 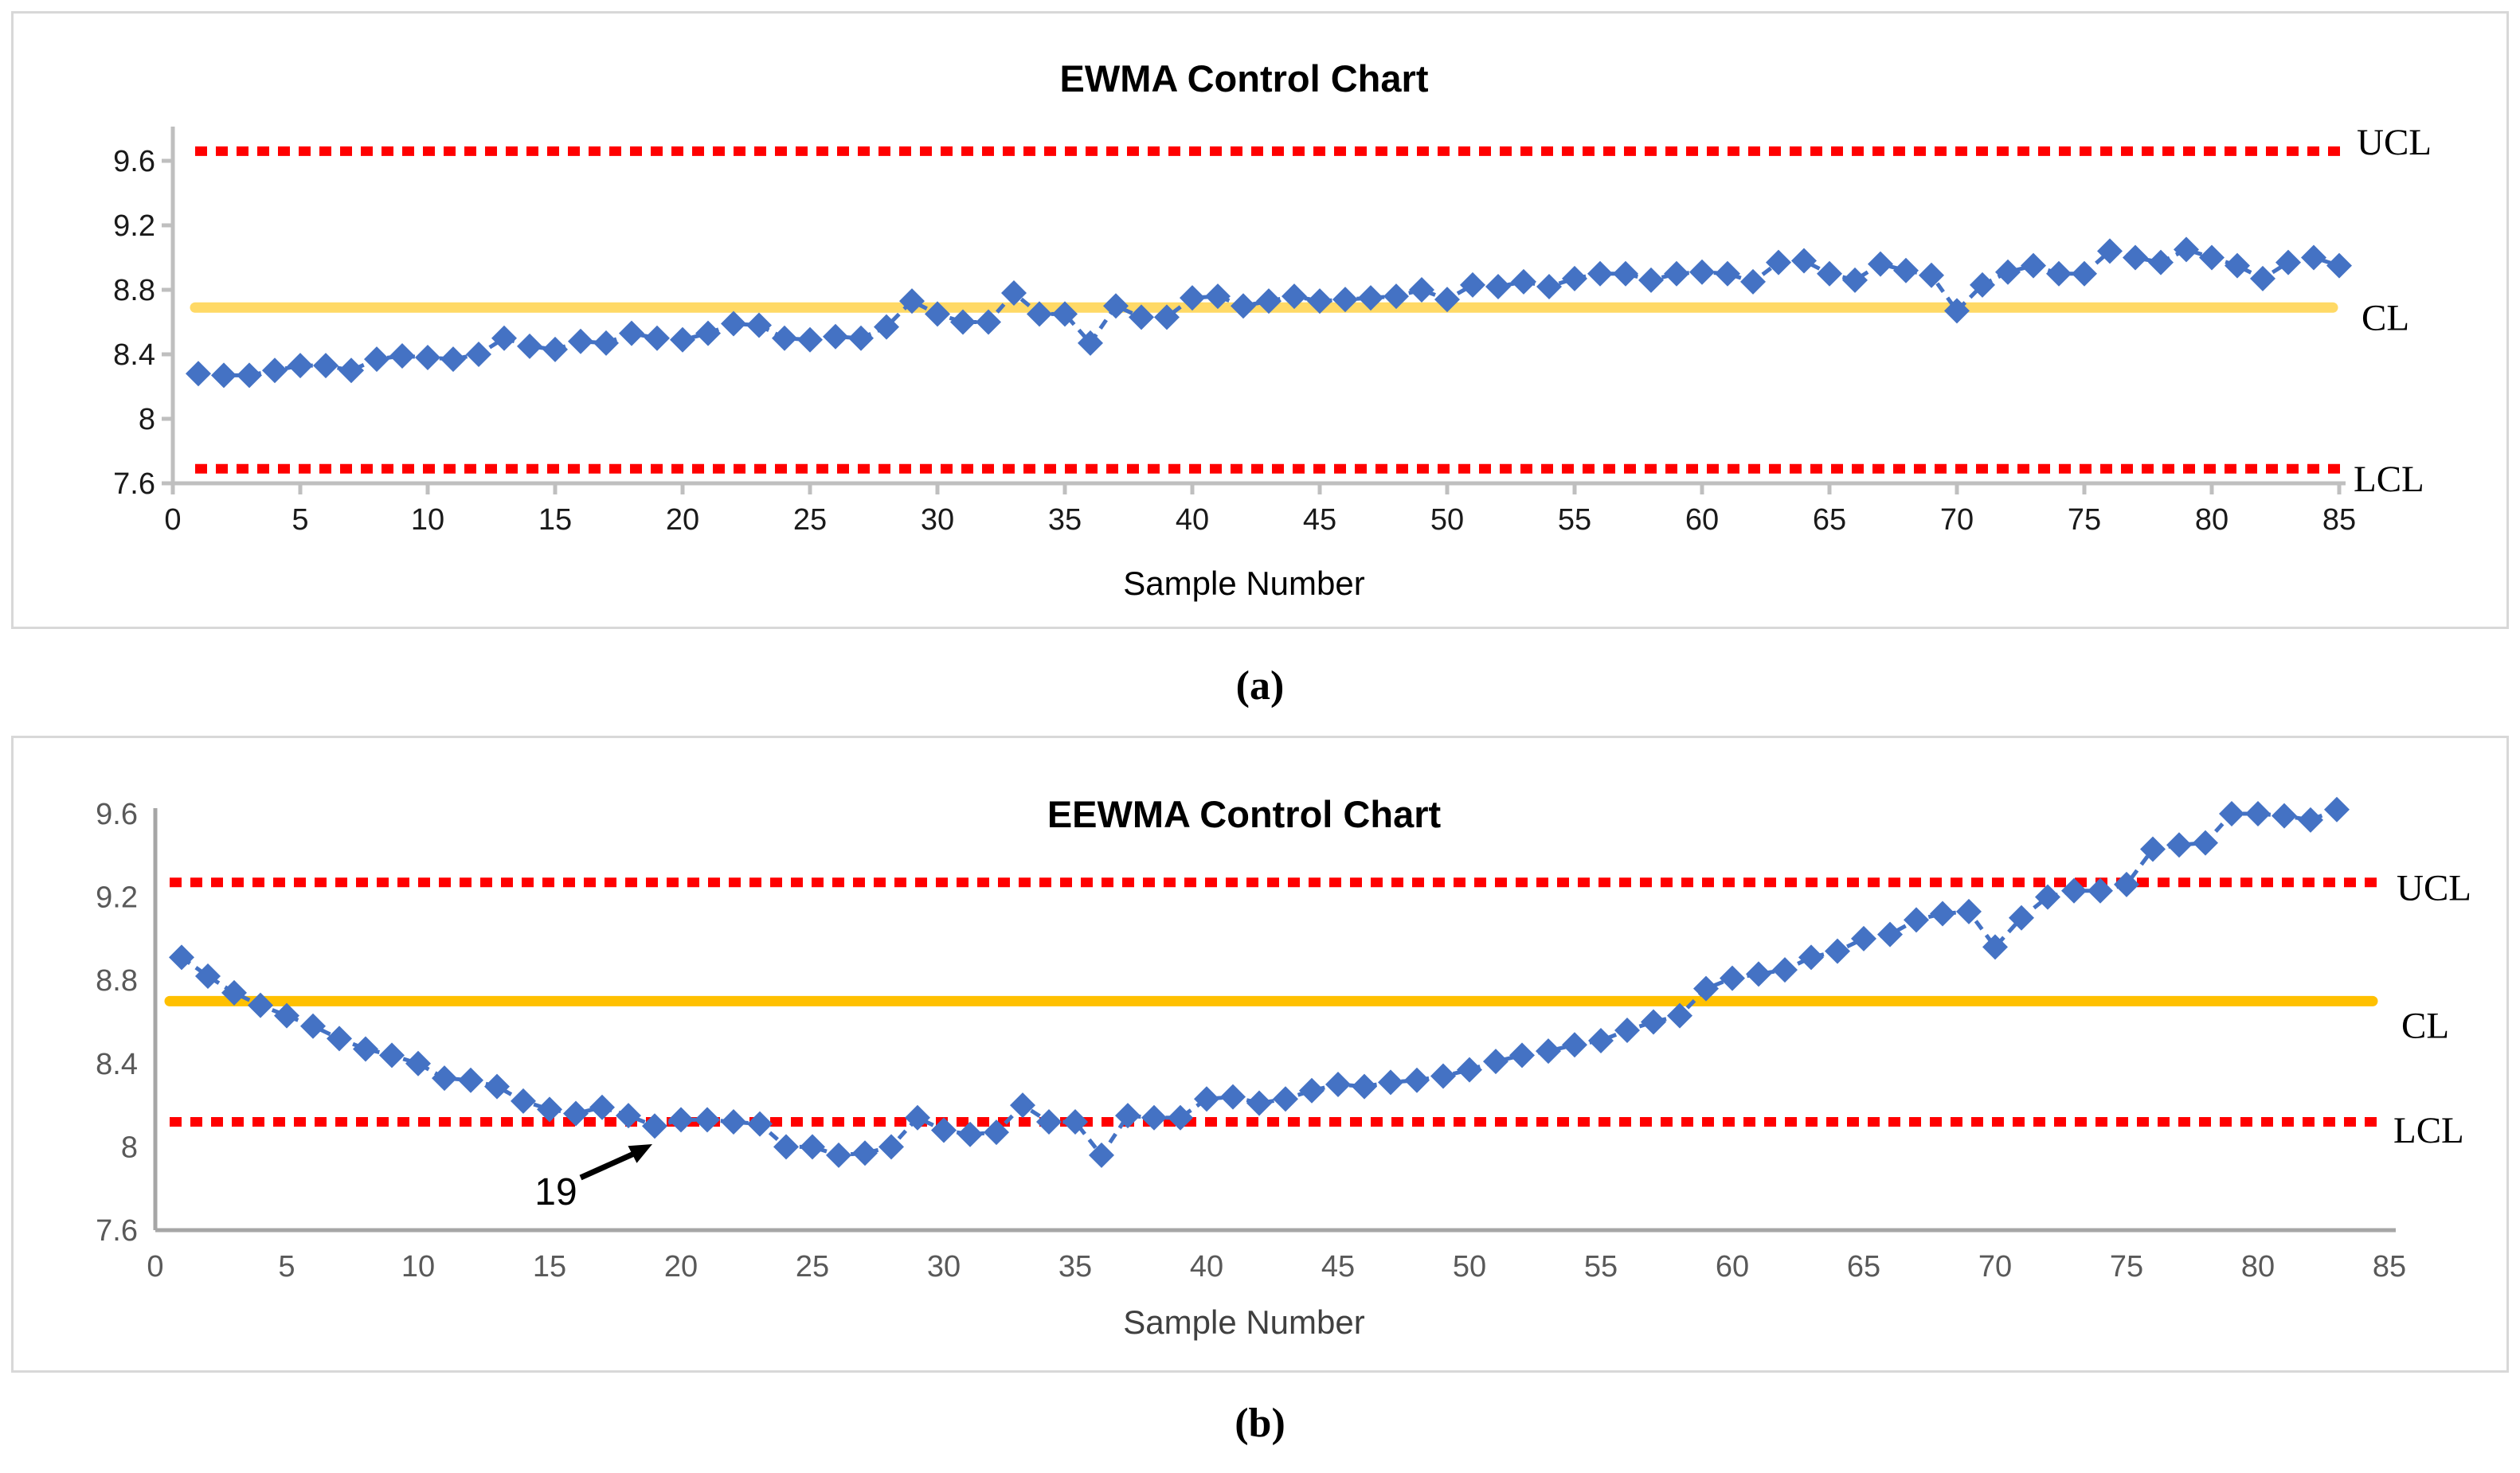 I want to click on annotation-label: 19, so click(x=555, y=1192).